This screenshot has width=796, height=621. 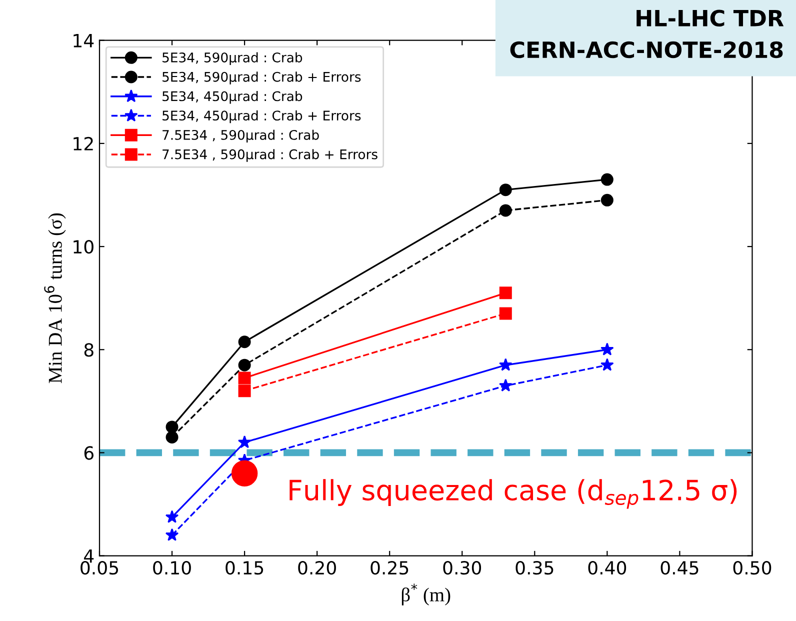 I want to click on x-tick-label: 0.05, so click(x=99, y=567).